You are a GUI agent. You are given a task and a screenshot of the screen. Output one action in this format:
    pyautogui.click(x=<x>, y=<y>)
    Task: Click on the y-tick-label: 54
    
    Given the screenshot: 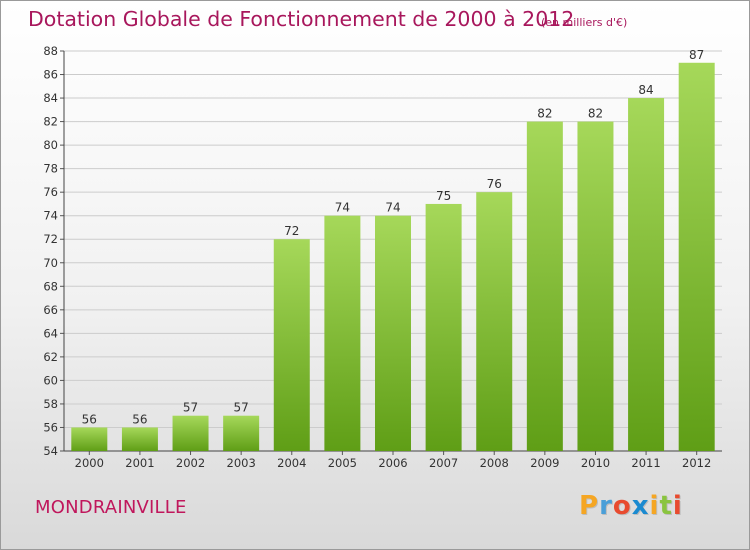 What is the action you would take?
    pyautogui.click(x=50, y=451)
    